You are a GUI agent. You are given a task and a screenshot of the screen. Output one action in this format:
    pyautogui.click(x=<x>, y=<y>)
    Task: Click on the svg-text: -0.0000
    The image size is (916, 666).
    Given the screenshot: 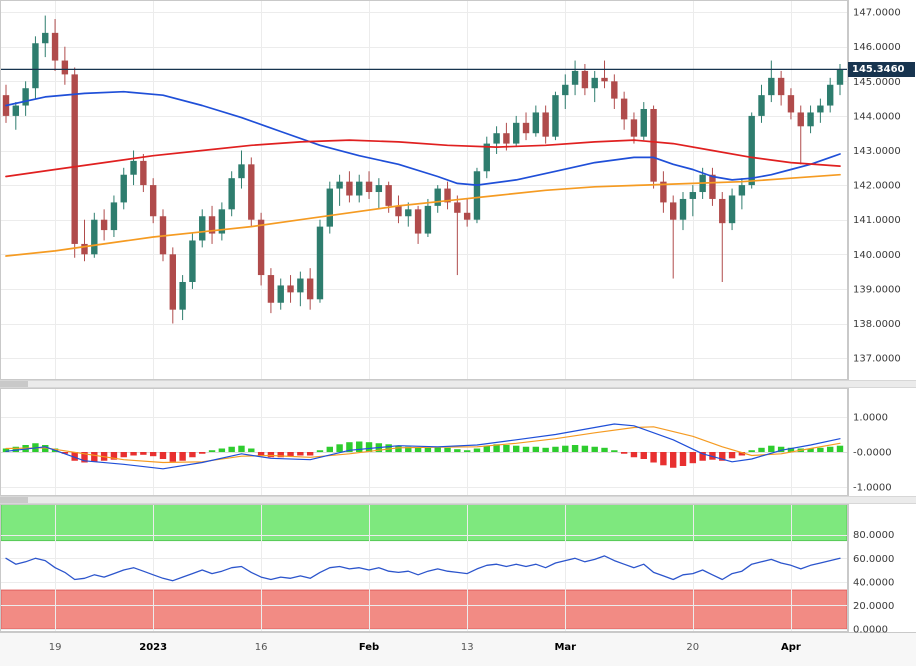 What is the action you would take?
    pyautogui.click(x=872, y=453)
    